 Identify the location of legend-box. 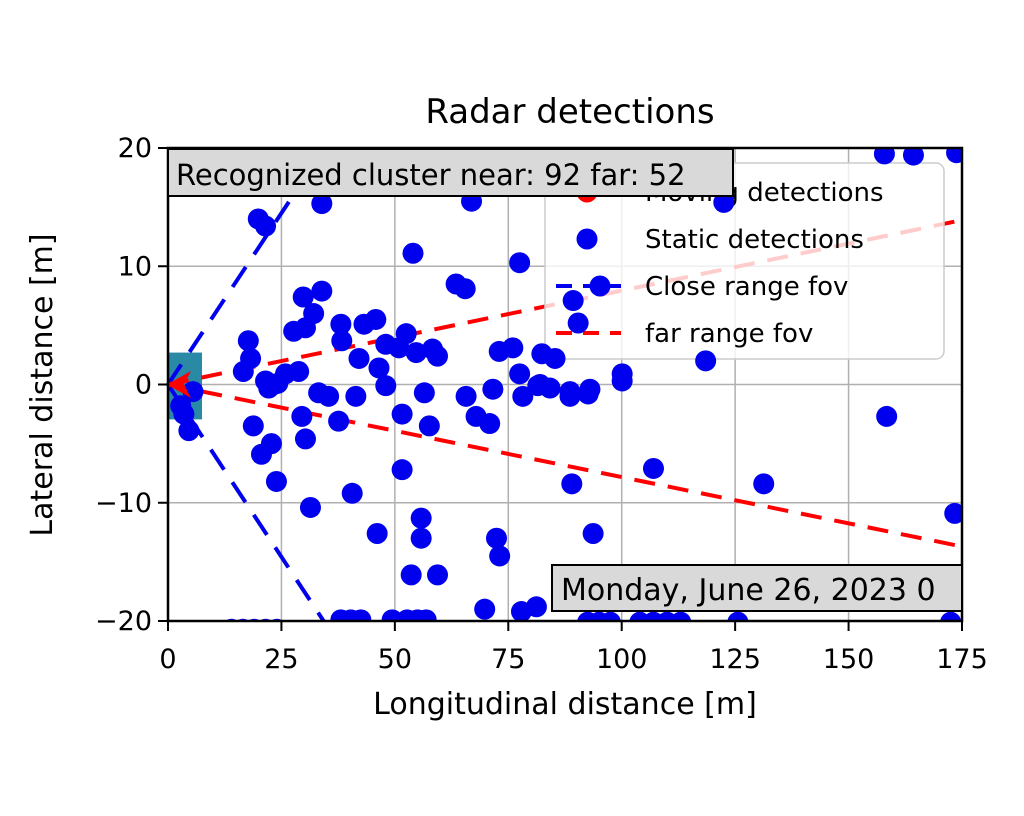
(744, 261).